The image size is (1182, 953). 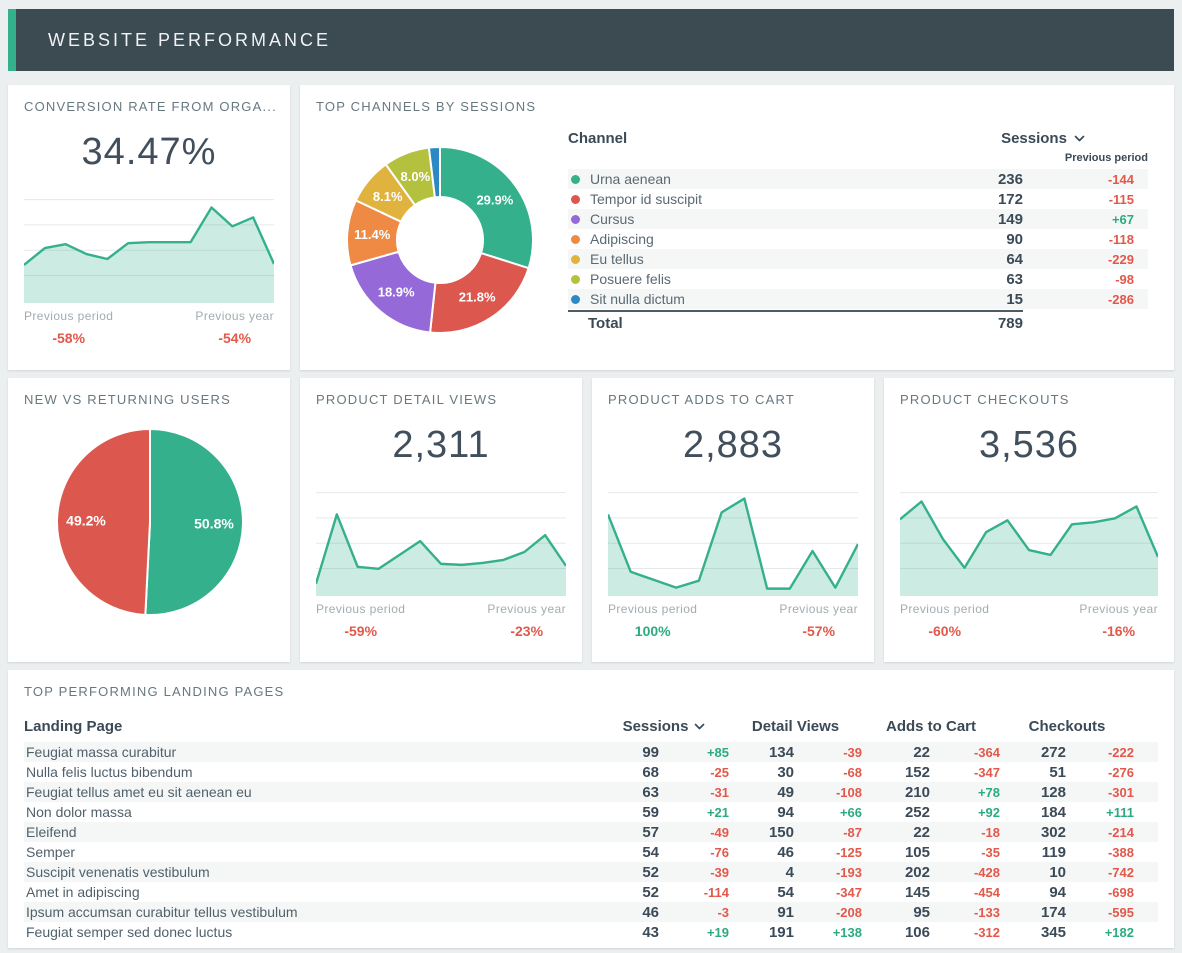 I want to click on landing-page-name: Nulla felis luctus bibendum, so click(x=109, y=772).